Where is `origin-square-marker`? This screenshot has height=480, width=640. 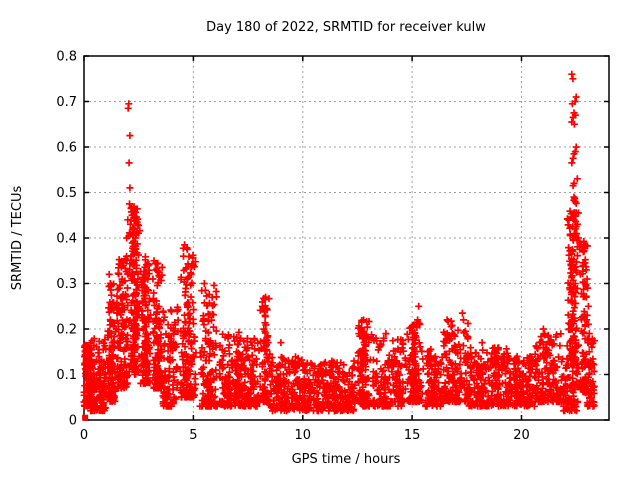
origin-square-marker is located at coordinates (85, 417).